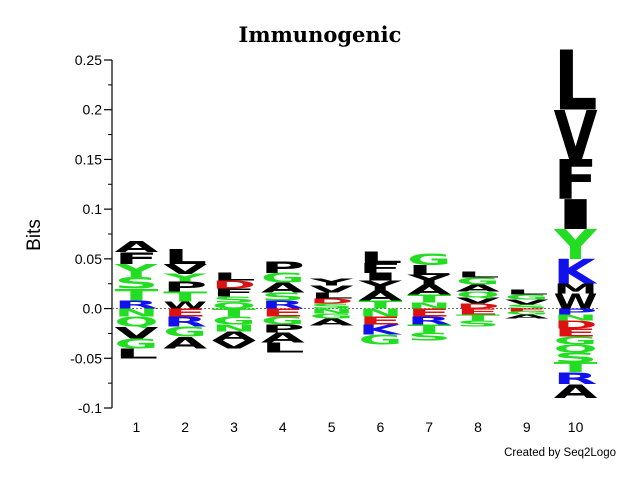 Image resolution: width=640 pixels, height=480 pixels. I want to click on y-tick-label: -0.1, so click(90, 408).